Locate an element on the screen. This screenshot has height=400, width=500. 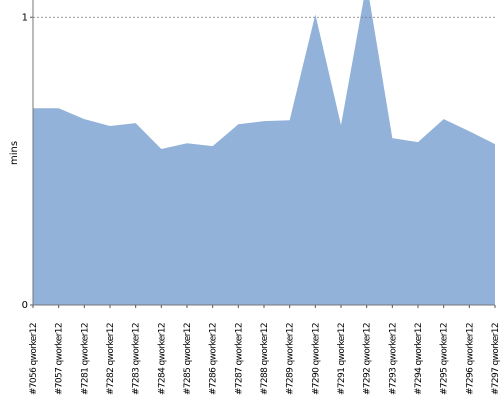
x-tick-label: #7292 qworker12 is located at coordinates (368, 359).